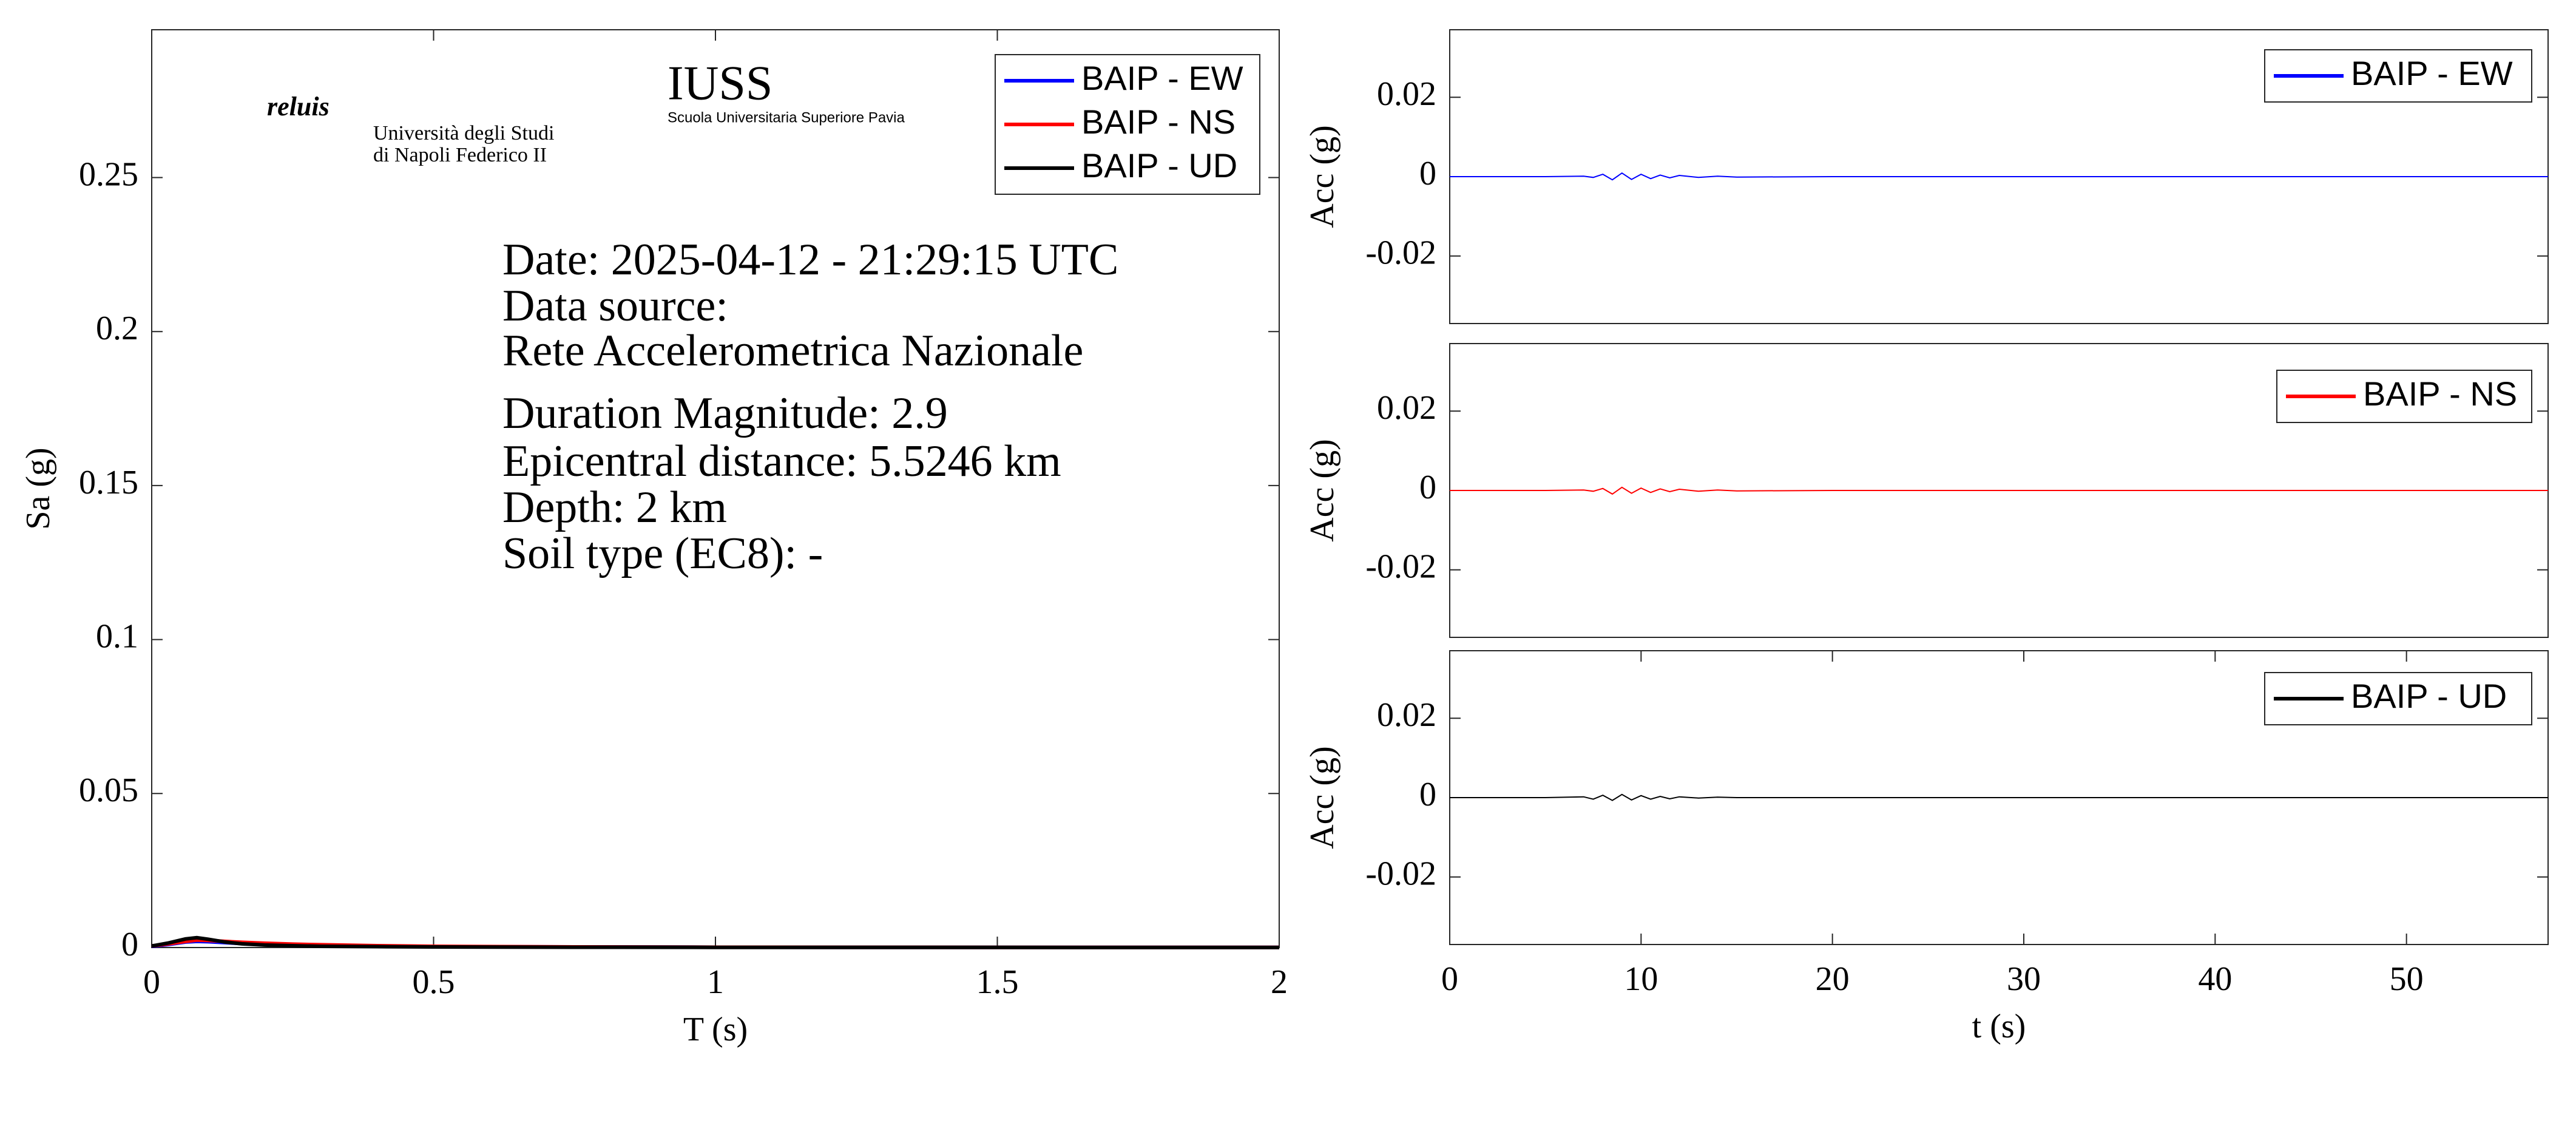 The width and height of the screenshot is (2576, 1126). What do you see at coordinates (1999, 1026) in the screenshot?
I see `x-axis-label: t (s)` at bounding box center [1999, 1026].